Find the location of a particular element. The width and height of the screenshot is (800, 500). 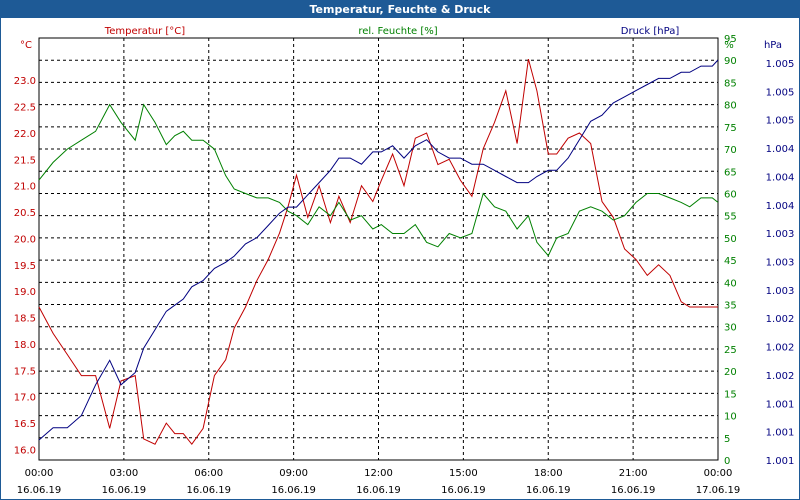

humidity-tick-label: 95 is located at coordinates (730, 39).